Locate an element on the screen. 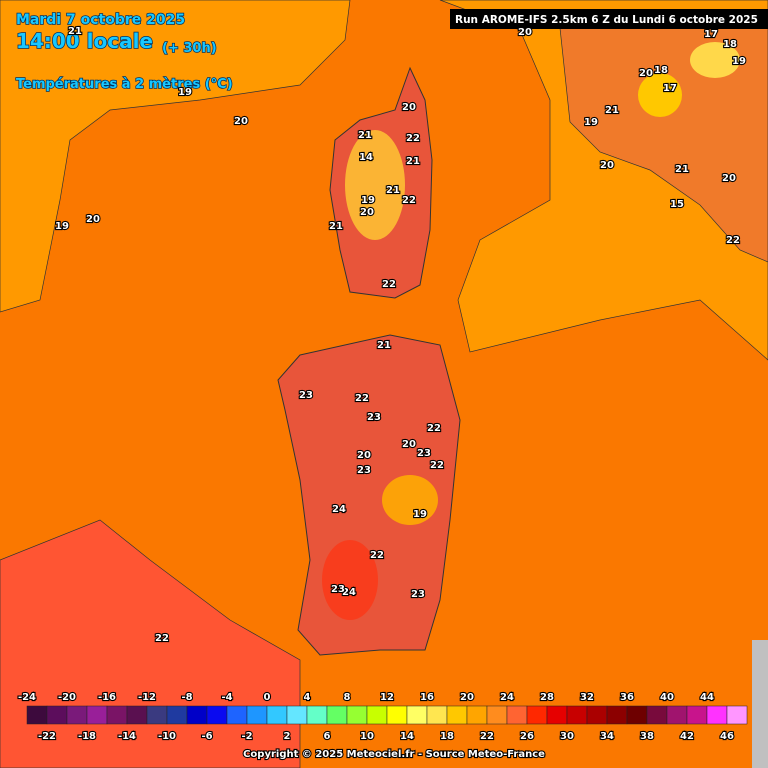 The height and width of the screenshot is (768, 768). legend-label: 14 is located at coordinates (407, 736).